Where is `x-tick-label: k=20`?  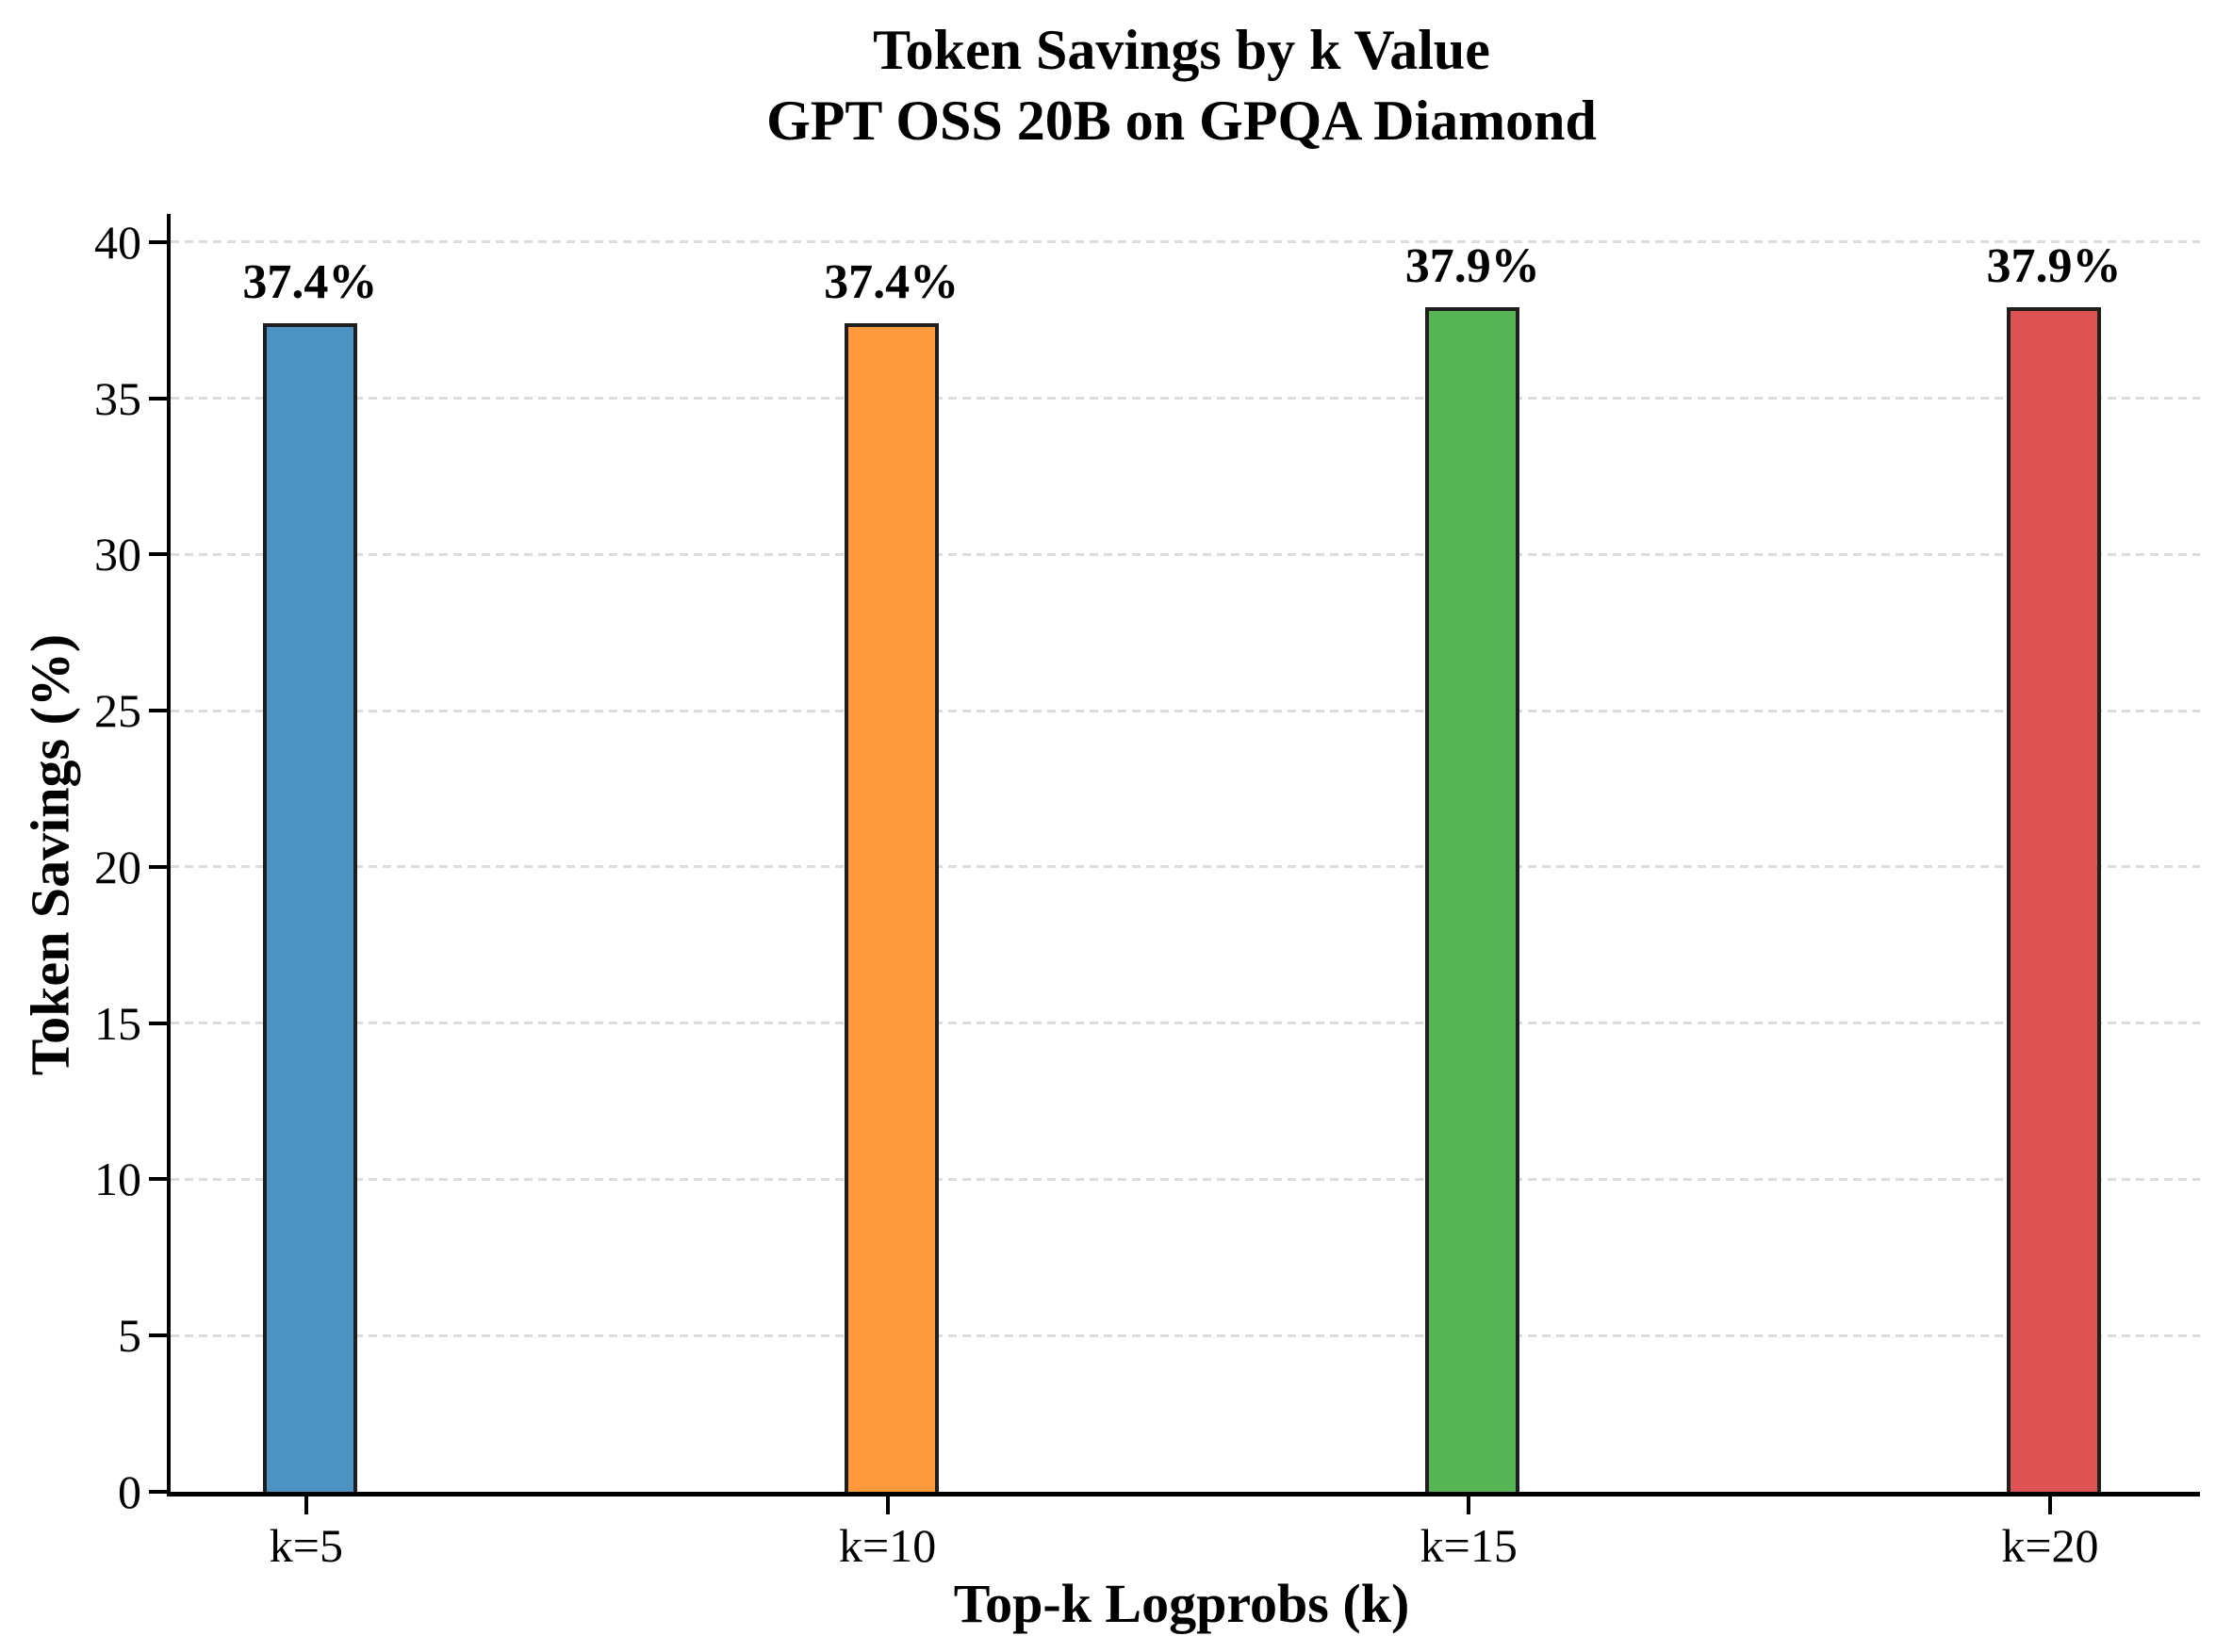 x-tick-label: k=20 is located at coordinates (2050, 1546).